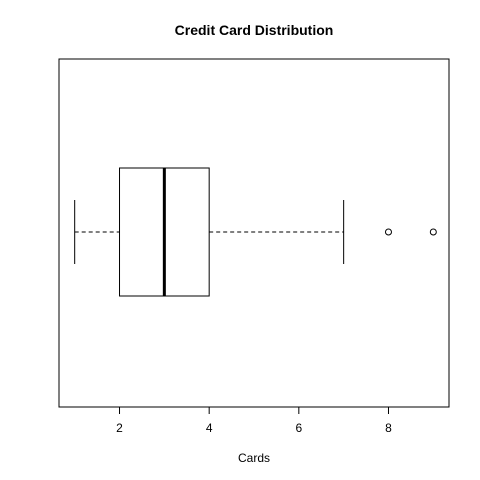 Image resolution: width=480 pixels, height=480 pixels. What do you see at coordinates (254, 458) in the screenshot?
I see `x-axis-label: Cards` at bounding box center [254, 458].